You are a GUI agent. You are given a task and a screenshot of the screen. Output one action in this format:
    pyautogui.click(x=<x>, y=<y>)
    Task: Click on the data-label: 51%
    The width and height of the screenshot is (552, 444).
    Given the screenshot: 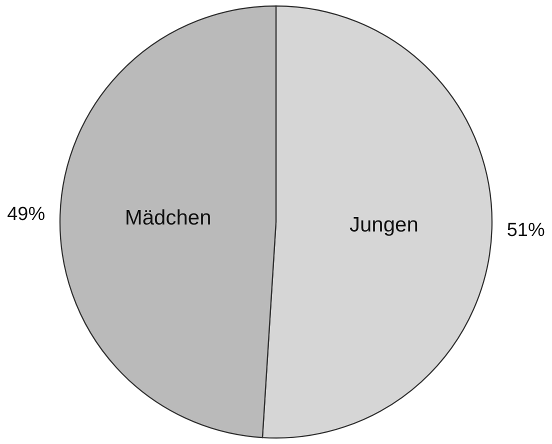 What is the action you would take?
    pyautogui.click(x=525, y=230)
    